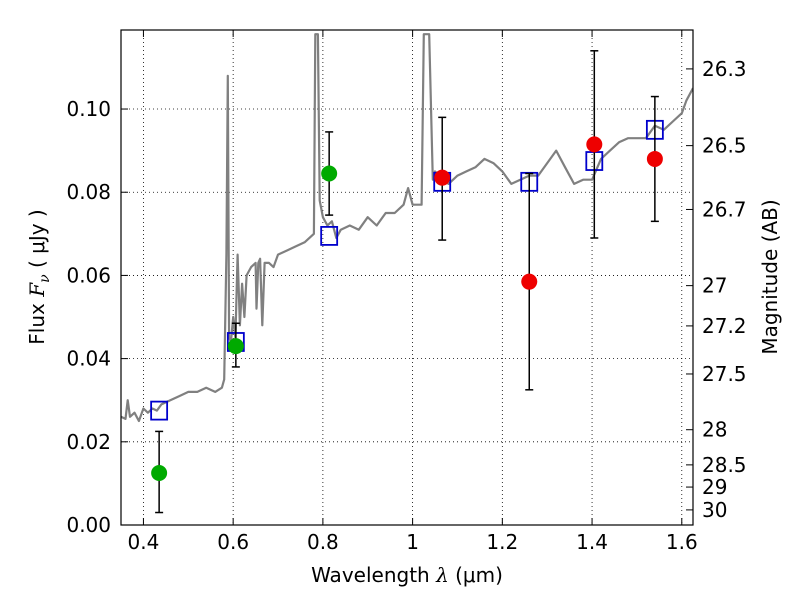  I want to click on y-tick-label: 0.10, so click(88, 109).